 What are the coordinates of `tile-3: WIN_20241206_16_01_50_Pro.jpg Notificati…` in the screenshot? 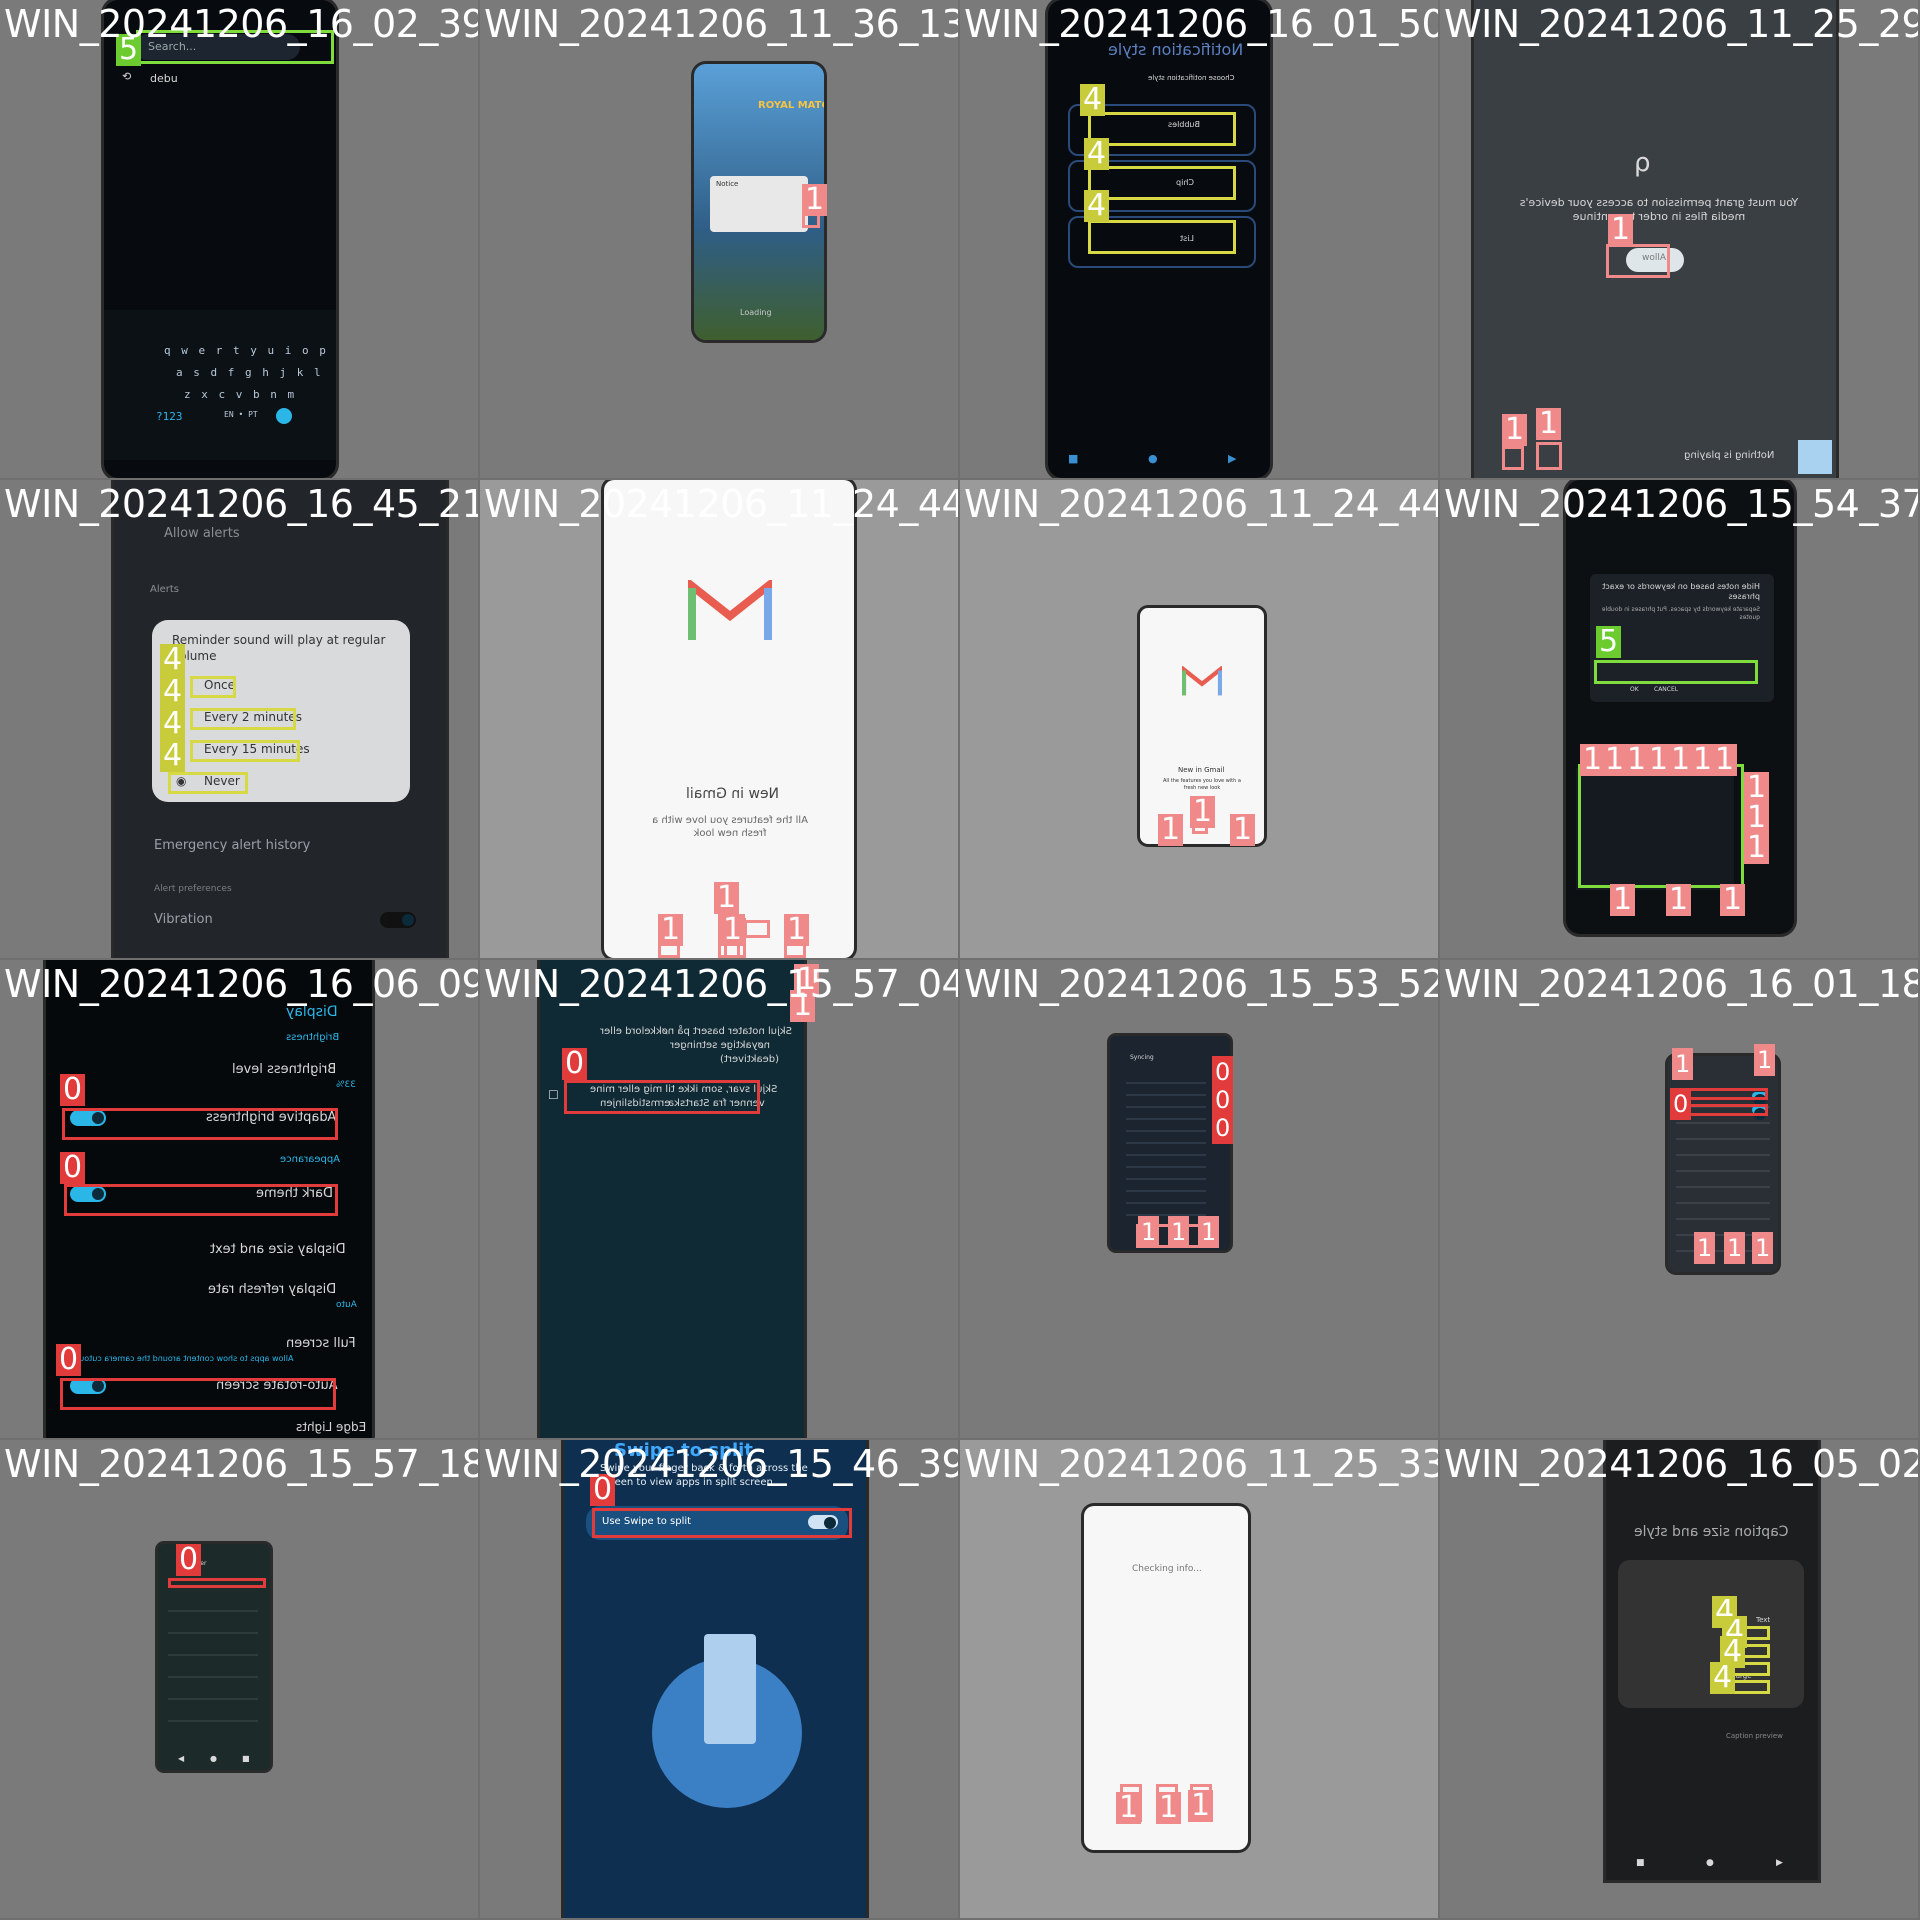 It's located at (1199, 239).